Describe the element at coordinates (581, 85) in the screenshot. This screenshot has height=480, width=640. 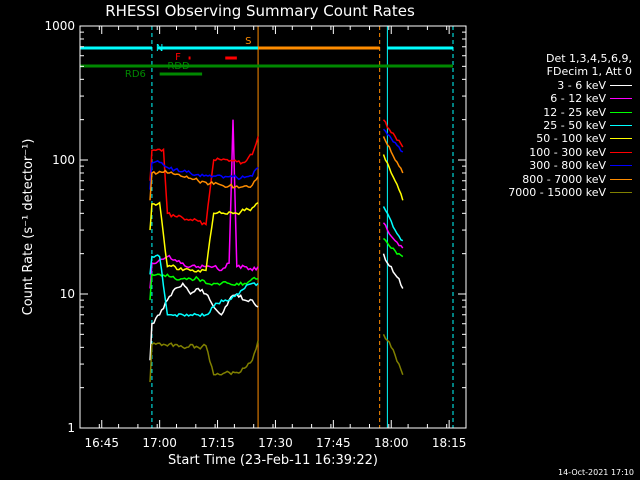
I see `legend-label: 3 - 6 keV` at that location.